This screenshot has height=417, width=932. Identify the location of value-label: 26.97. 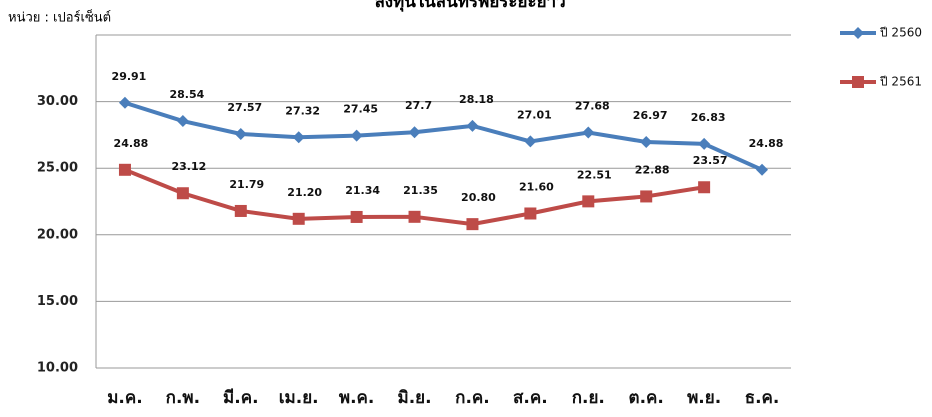
(650, 115).